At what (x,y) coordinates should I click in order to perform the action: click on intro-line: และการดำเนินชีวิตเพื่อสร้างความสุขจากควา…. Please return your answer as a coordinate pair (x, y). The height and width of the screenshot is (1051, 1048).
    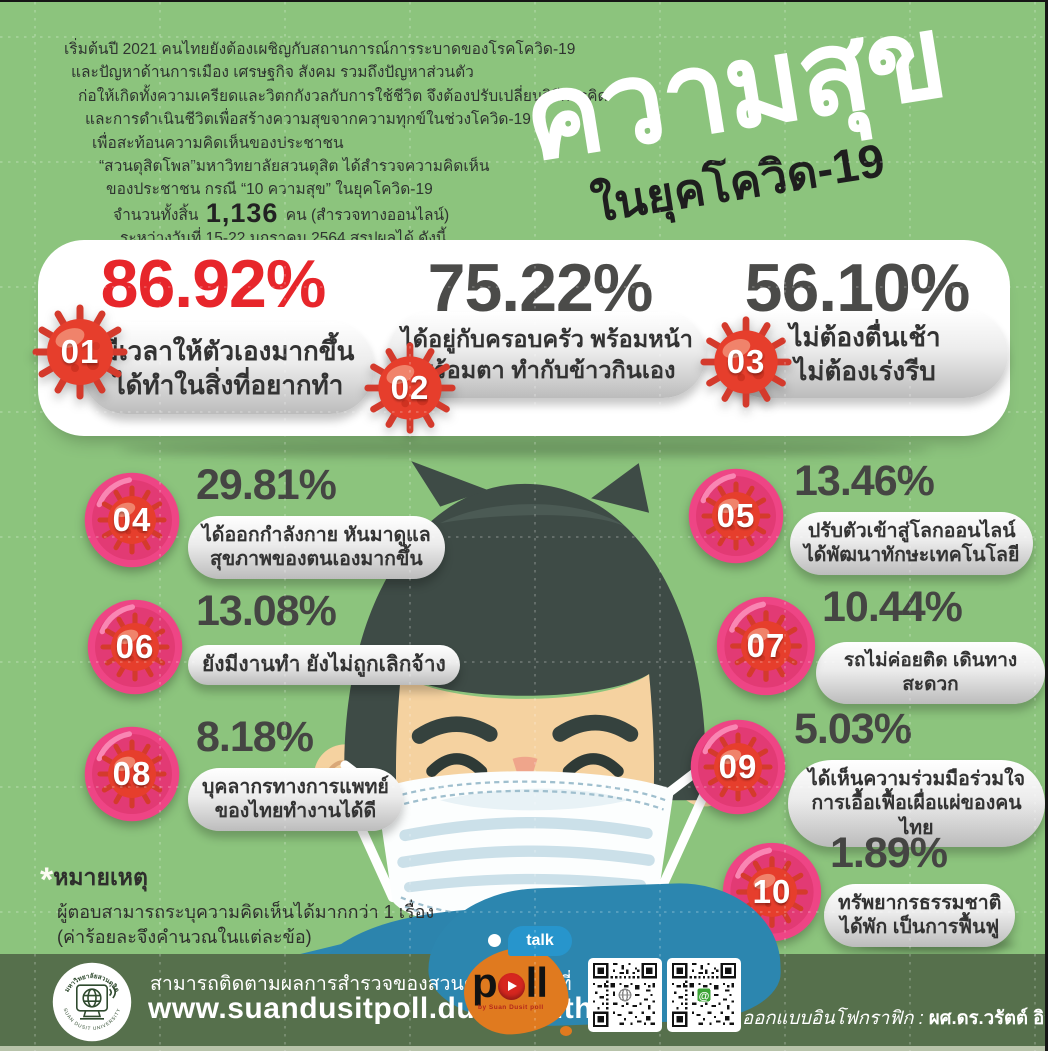
    Looking at the image, I should click on (308, 120).